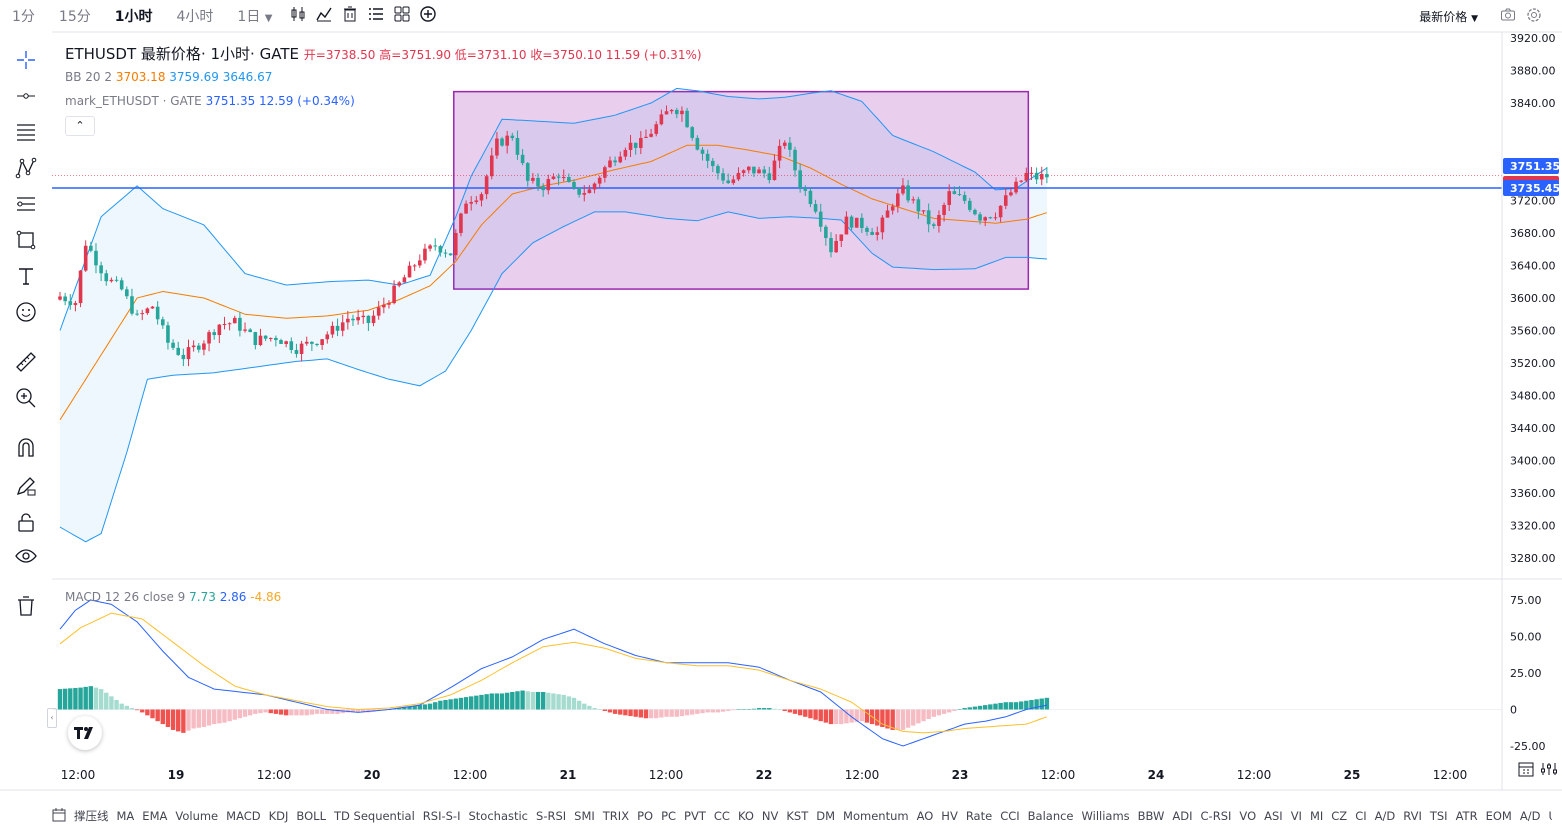 Image resolution: width=1562 pixels, height=828 pixels. I want to click on interval-1d: 1日 ▼, so click(254, 16).